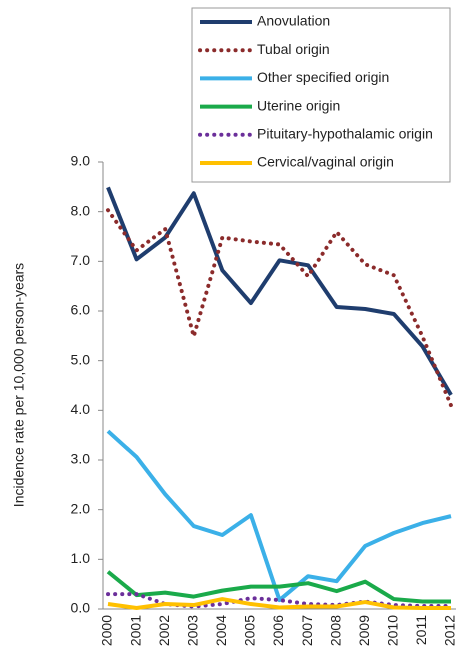 Image resolution: width=460 pixels, height=671 pixels. Describe the element at coordinates (323, 77) in the screenshot. I see `legend-label: Other specified origin` at that location.